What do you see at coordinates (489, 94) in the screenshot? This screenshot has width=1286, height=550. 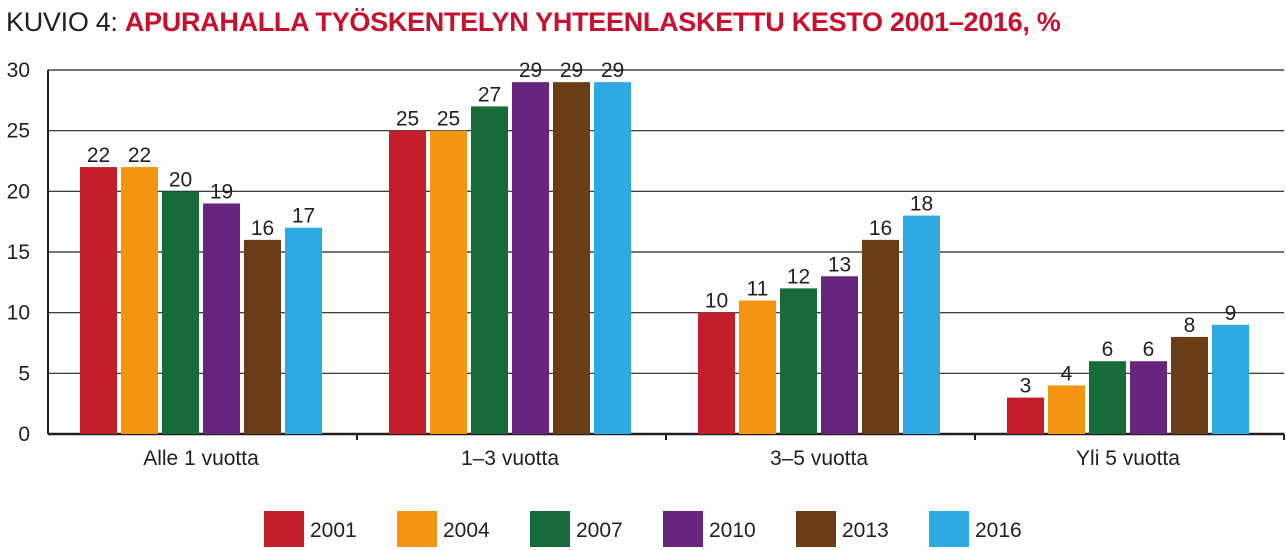 I see `data-label: 27` at bounding box center [489, 94].